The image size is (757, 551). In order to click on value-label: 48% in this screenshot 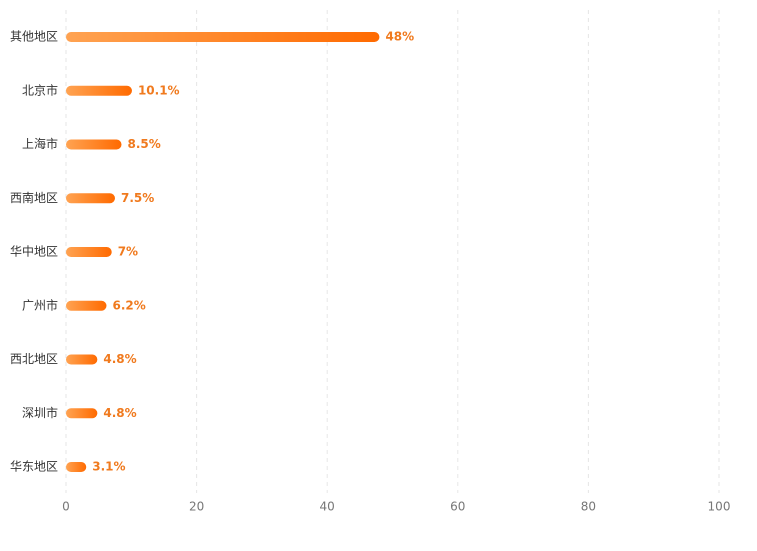, I will do `click(399, 37)`.